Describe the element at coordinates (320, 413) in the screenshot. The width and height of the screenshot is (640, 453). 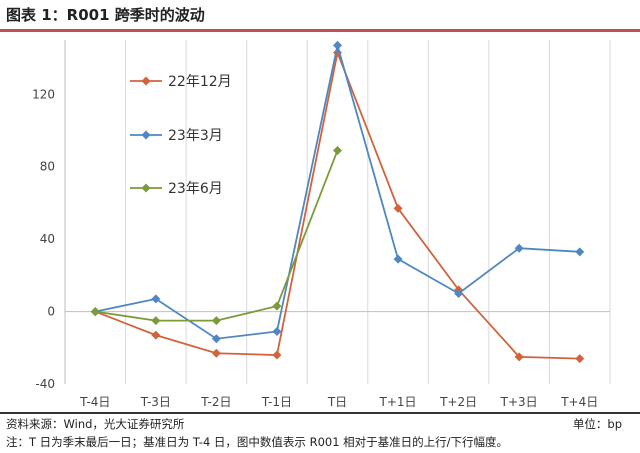
I see `footer-divider` at that location.